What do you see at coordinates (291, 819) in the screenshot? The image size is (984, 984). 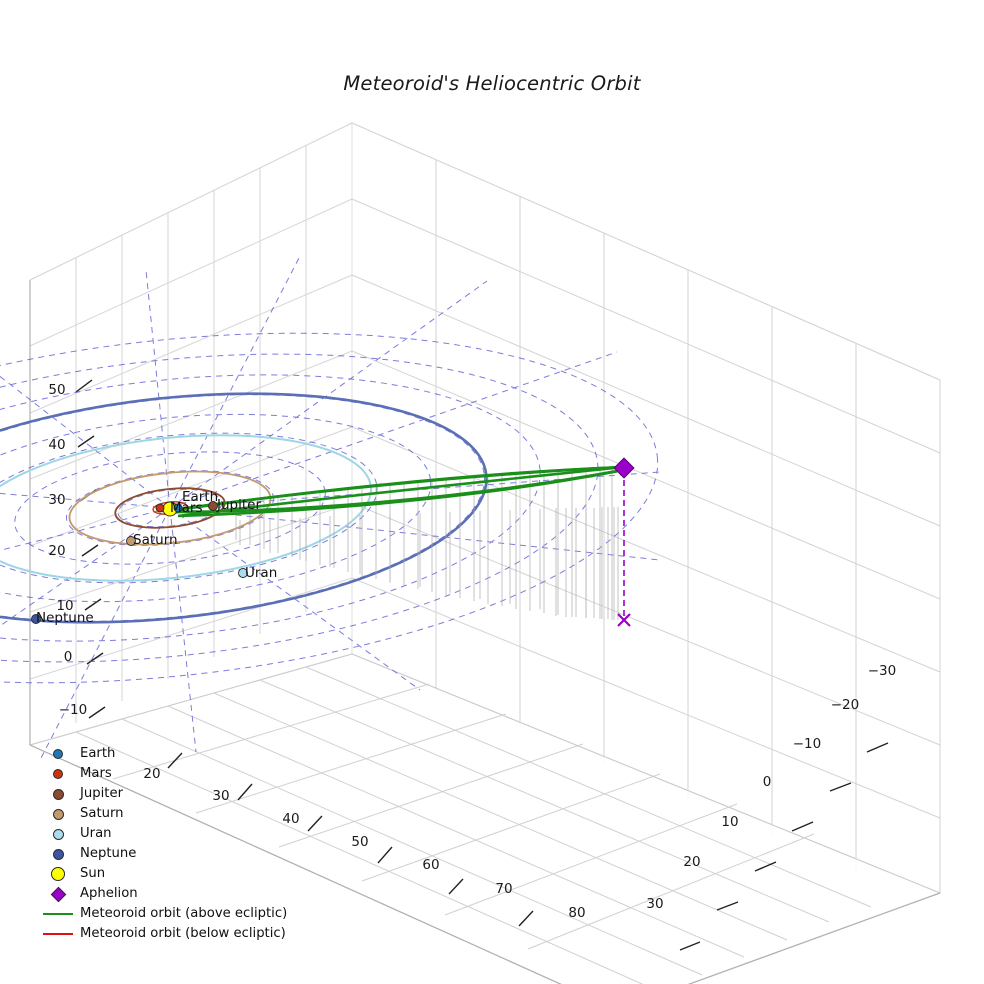 I see `x-tick-label: 40` at bounding box center [291, 819].